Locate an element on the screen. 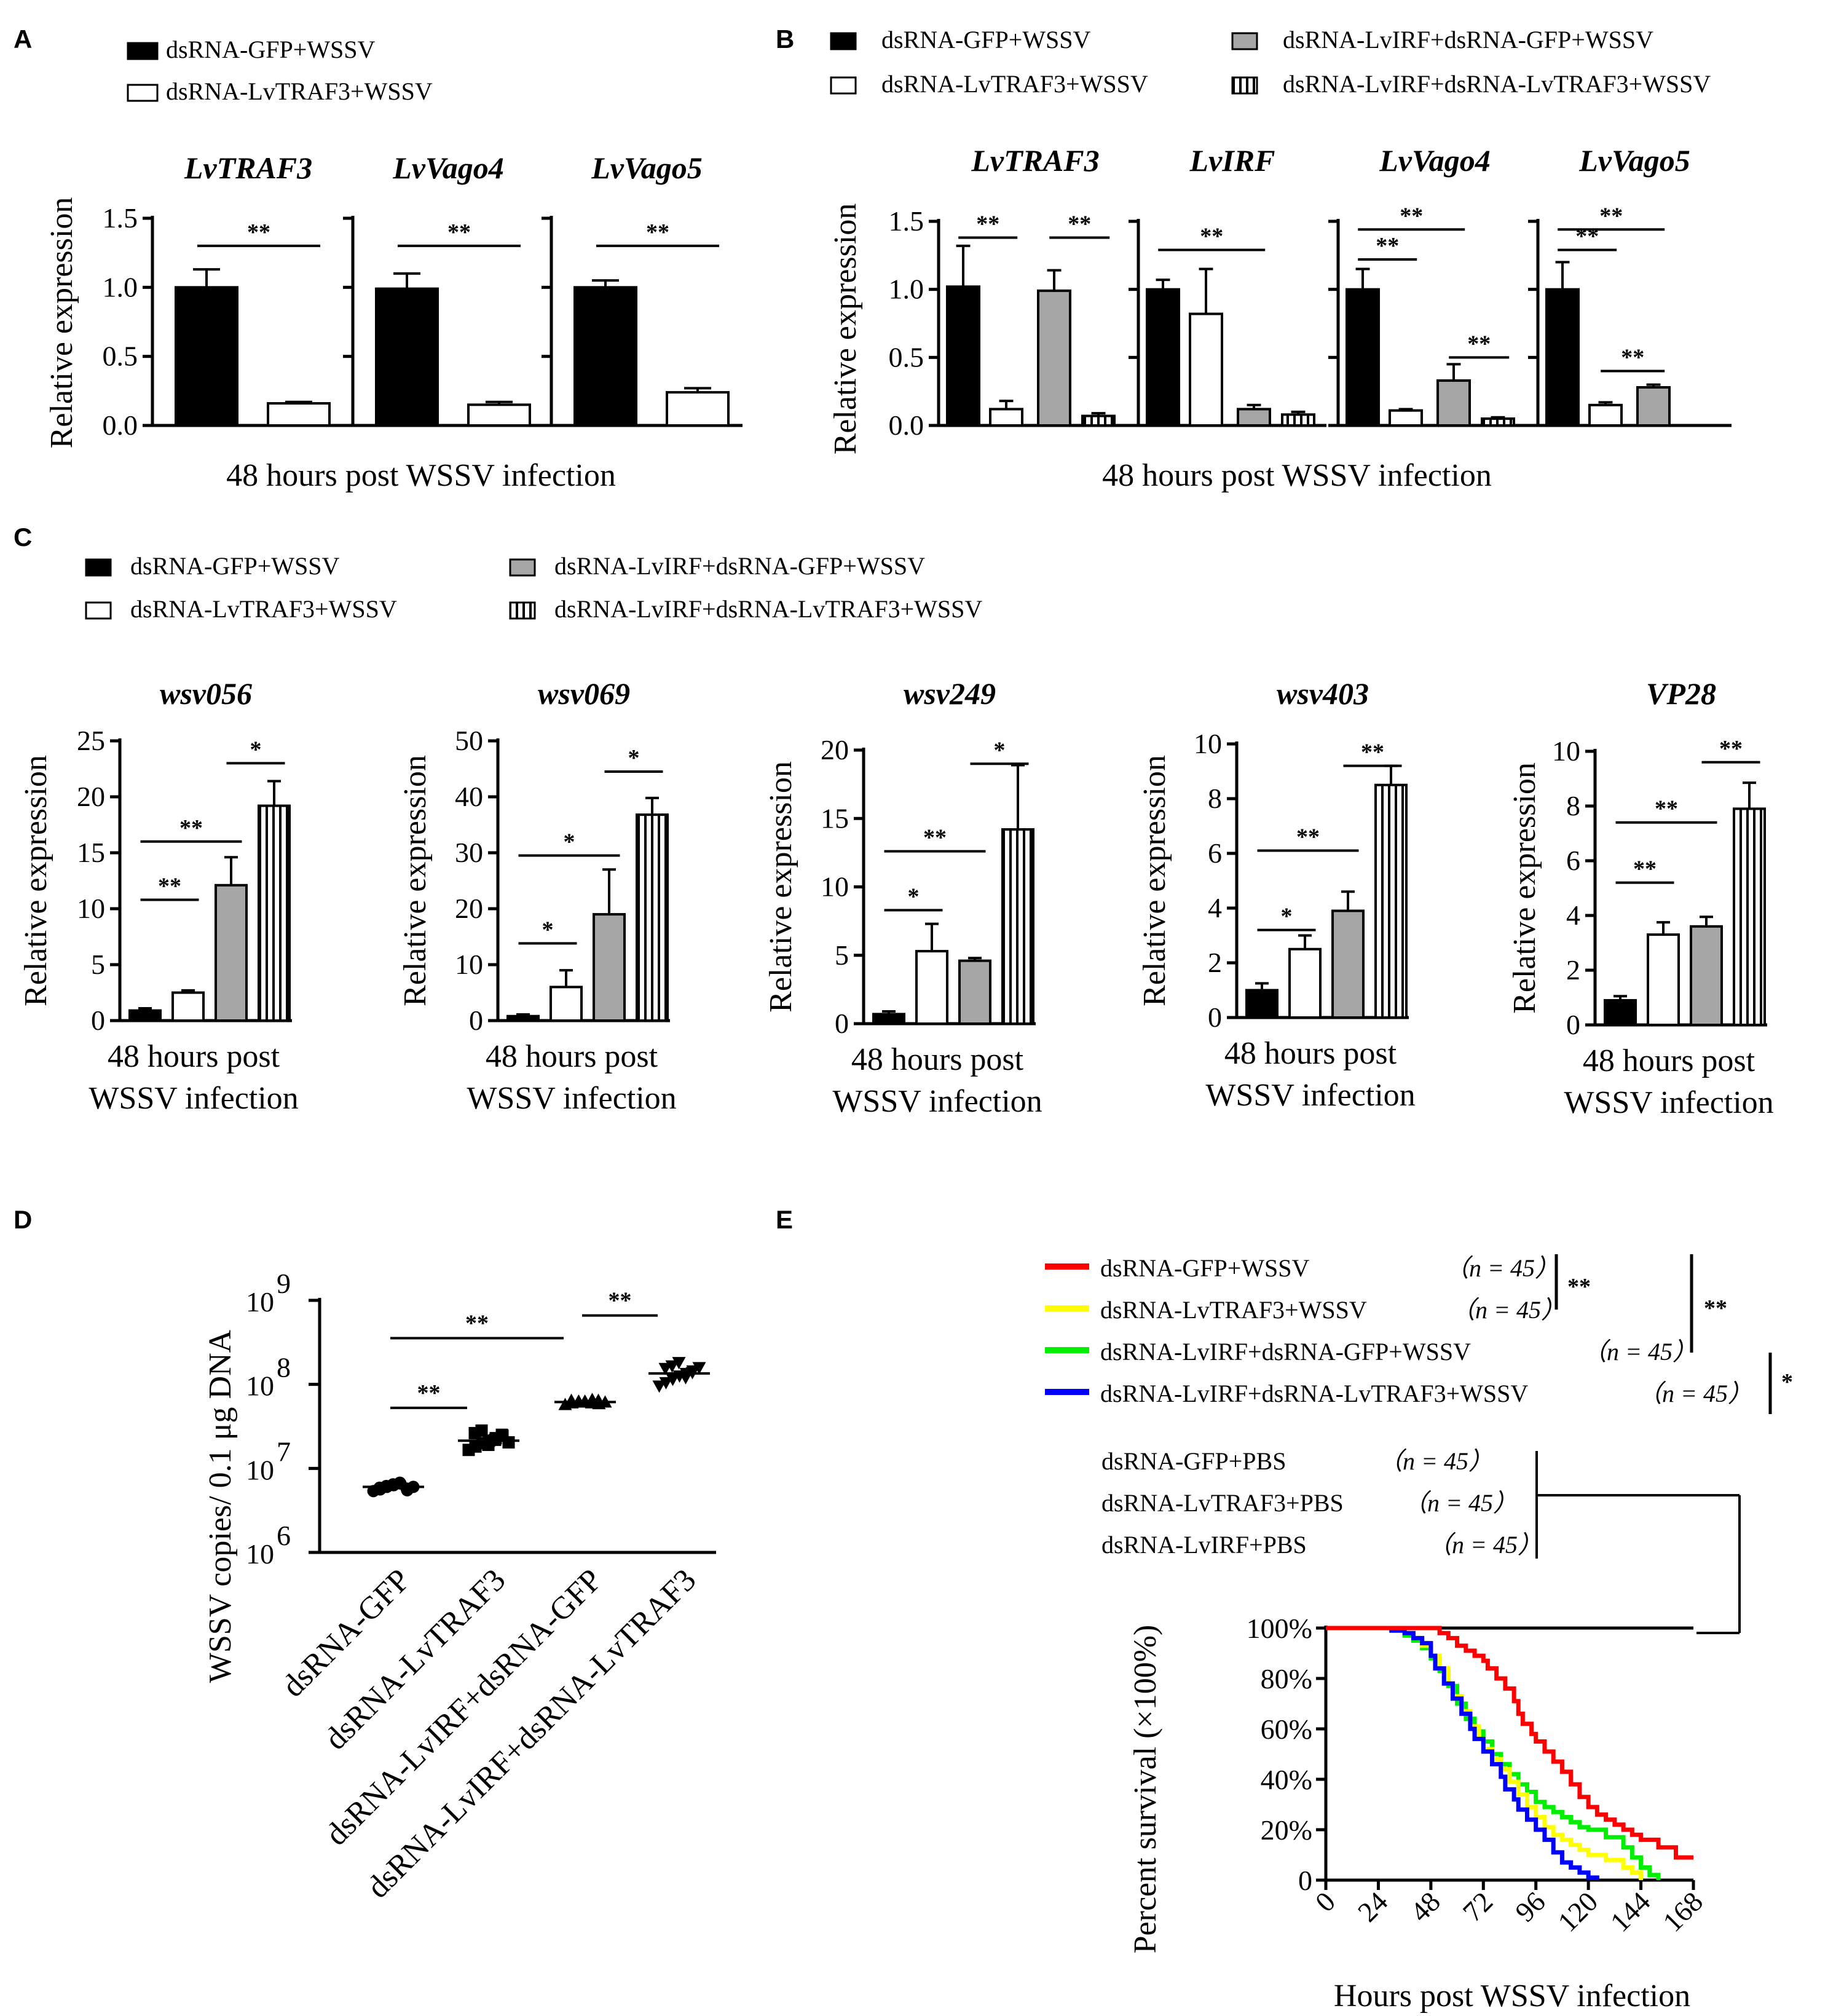 Image resolution: width=1844 pixels, height=2016 pixels. y-tick-label: 20 is located at coordinates (835, 750).